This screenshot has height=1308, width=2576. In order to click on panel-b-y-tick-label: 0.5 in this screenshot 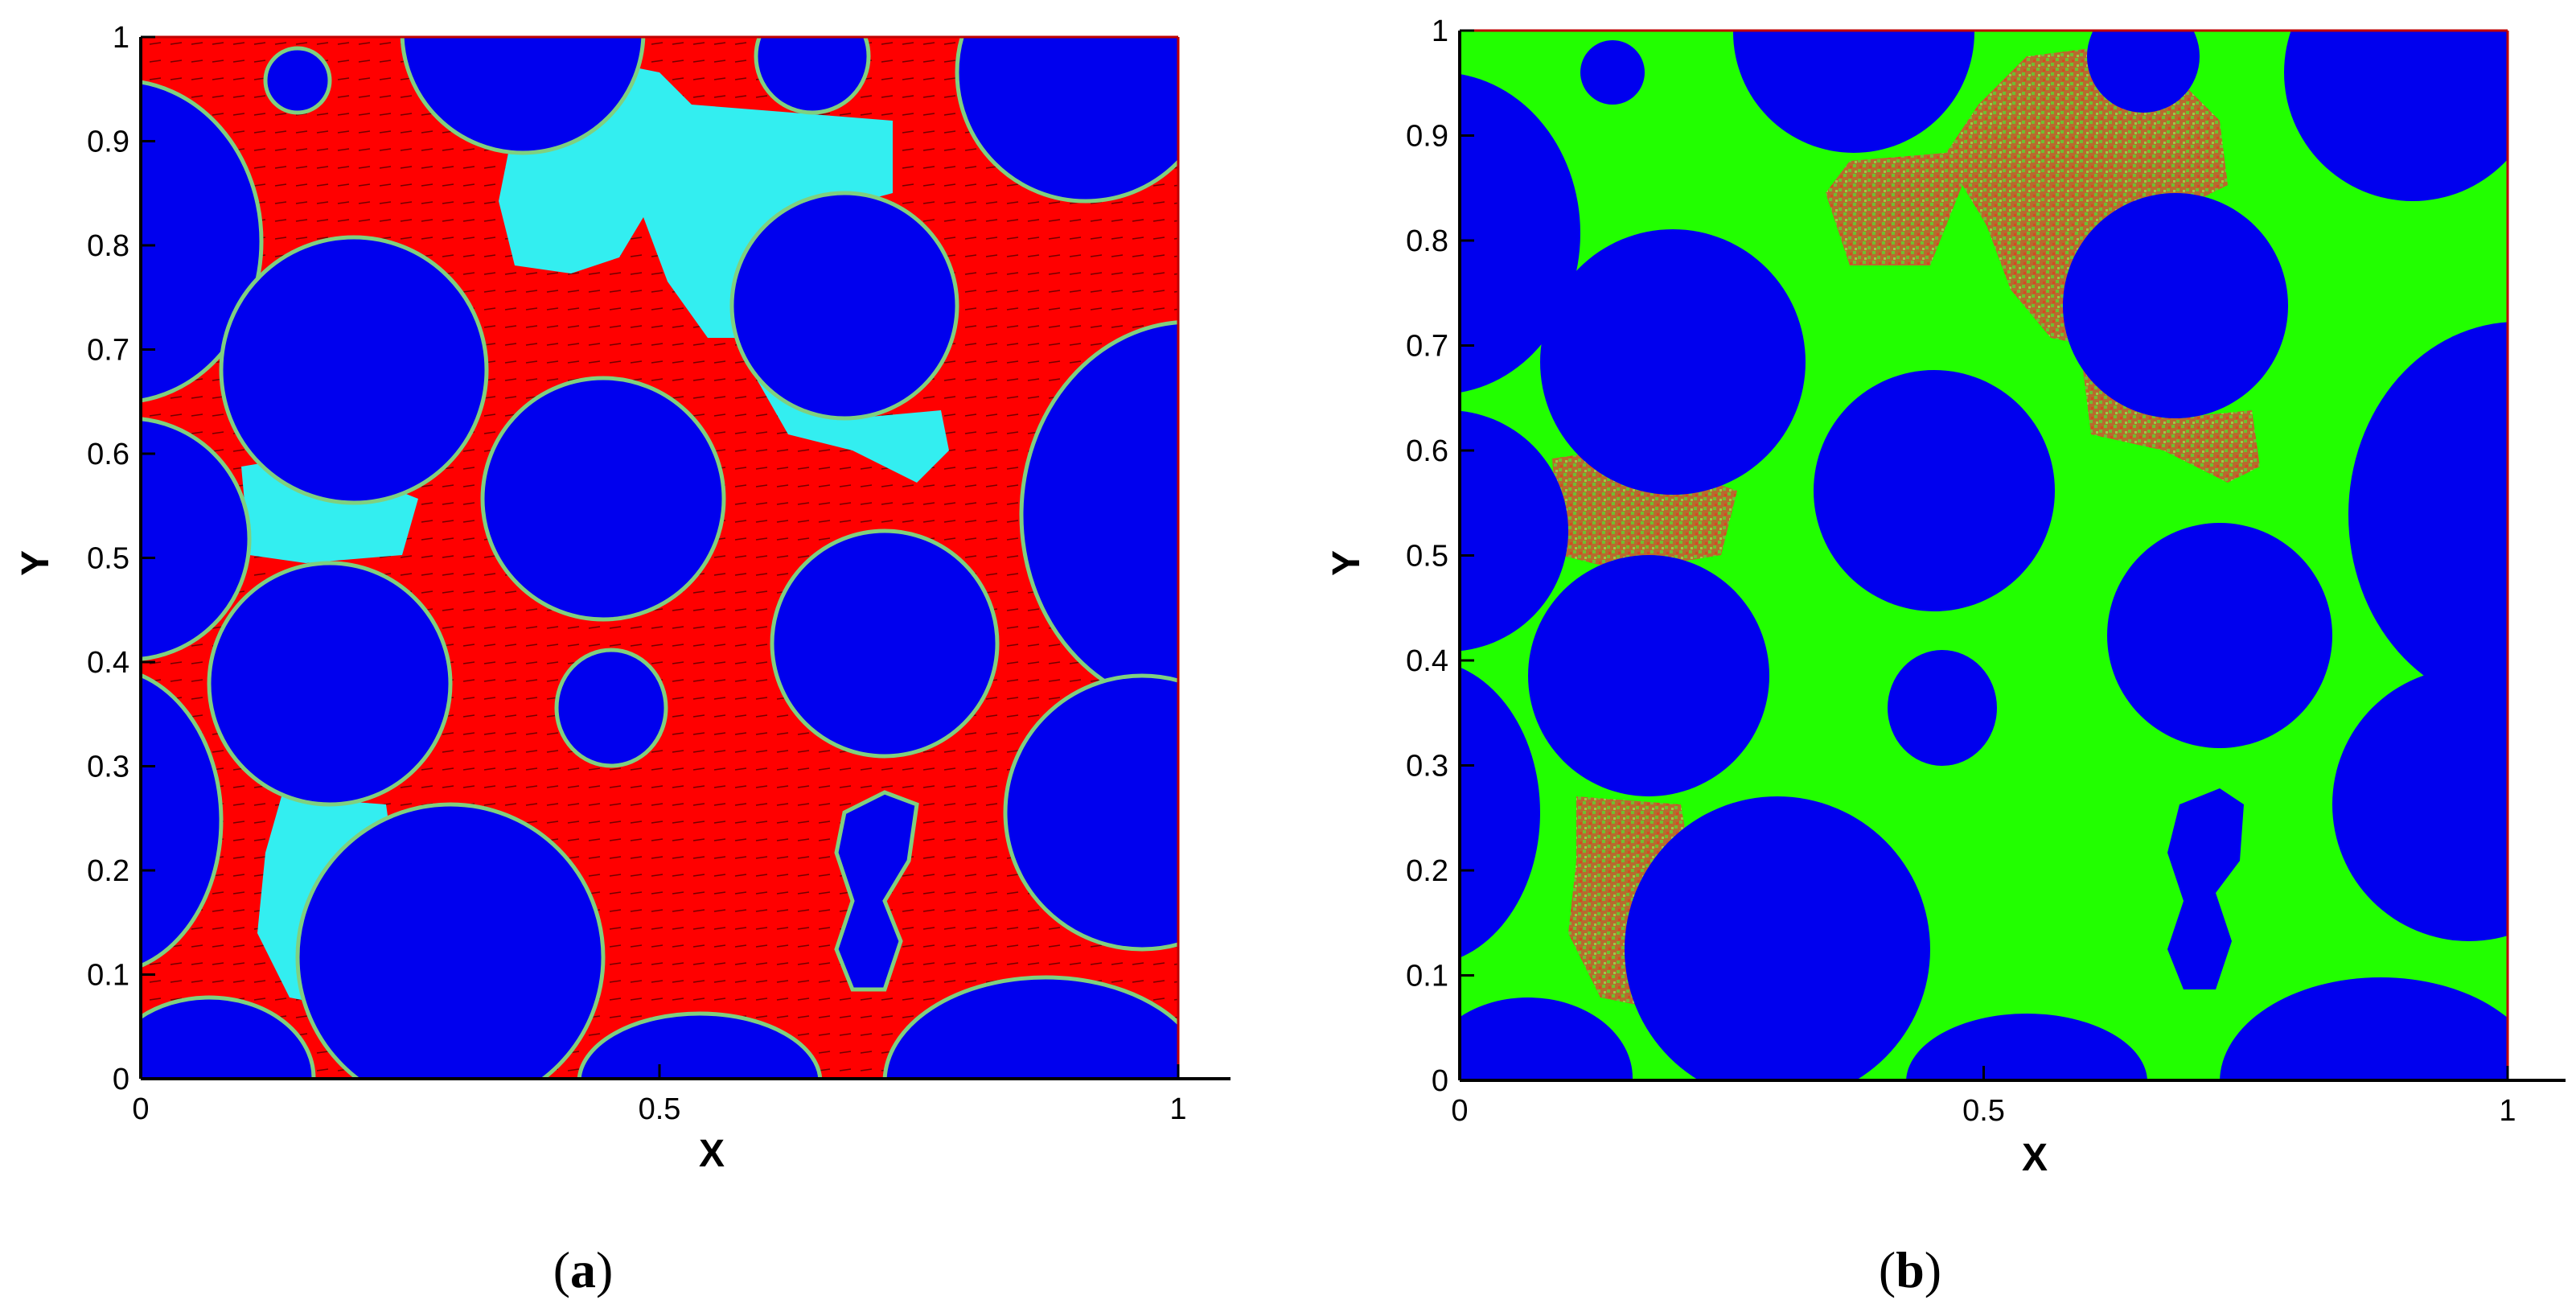, I will do `click(1427, 557)`.